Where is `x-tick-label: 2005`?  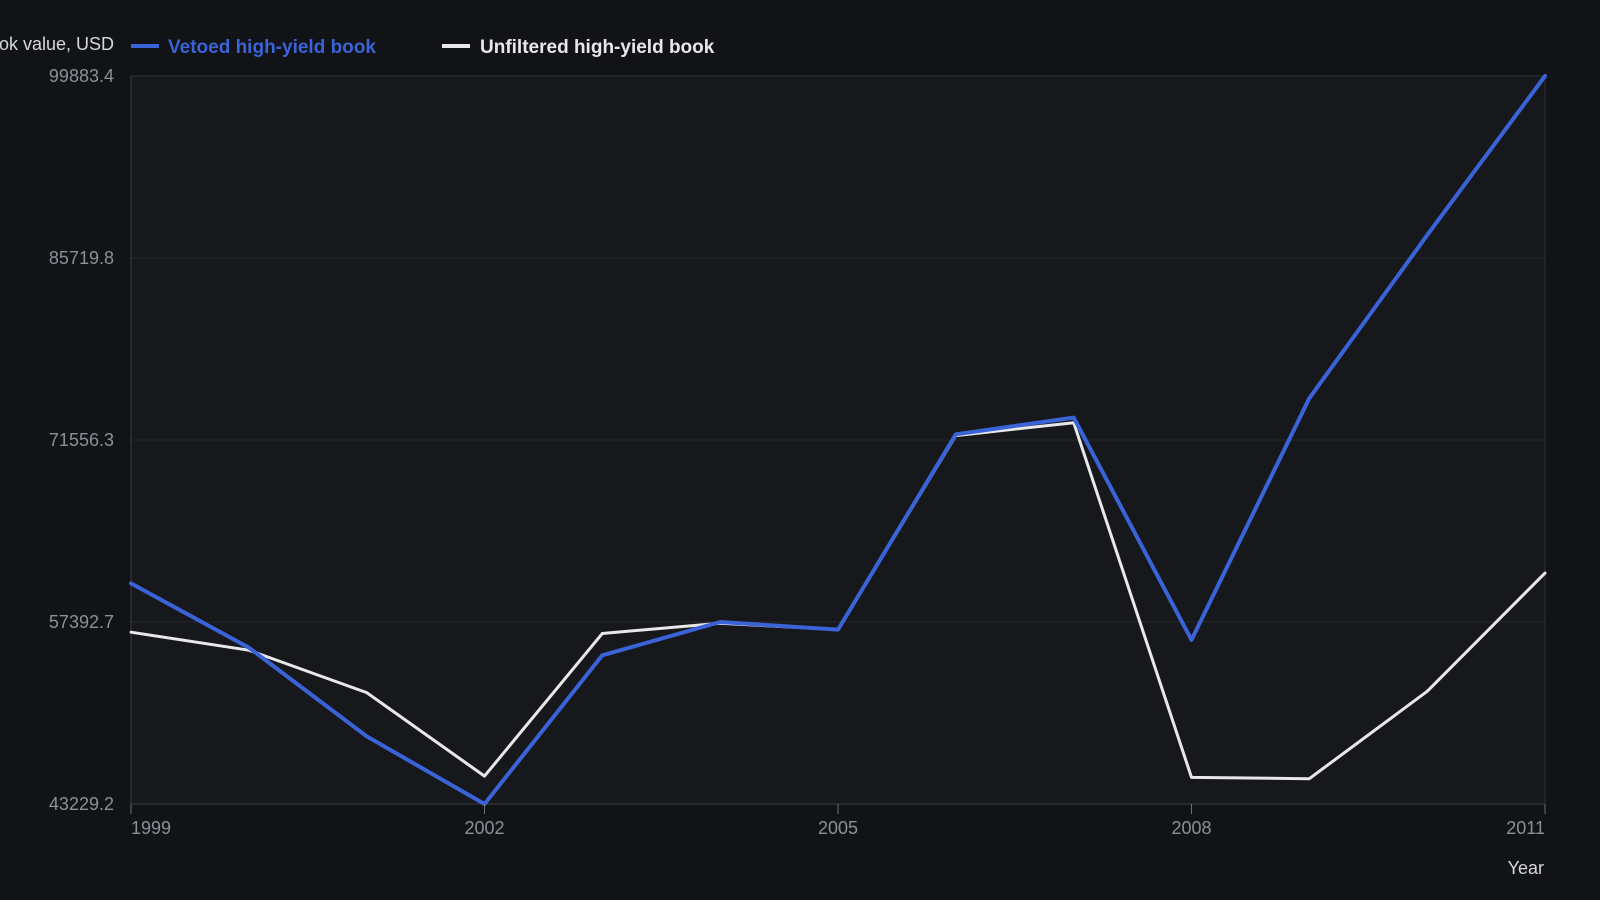 x-tick-label: 2005 is located at coordinates (838, 828).